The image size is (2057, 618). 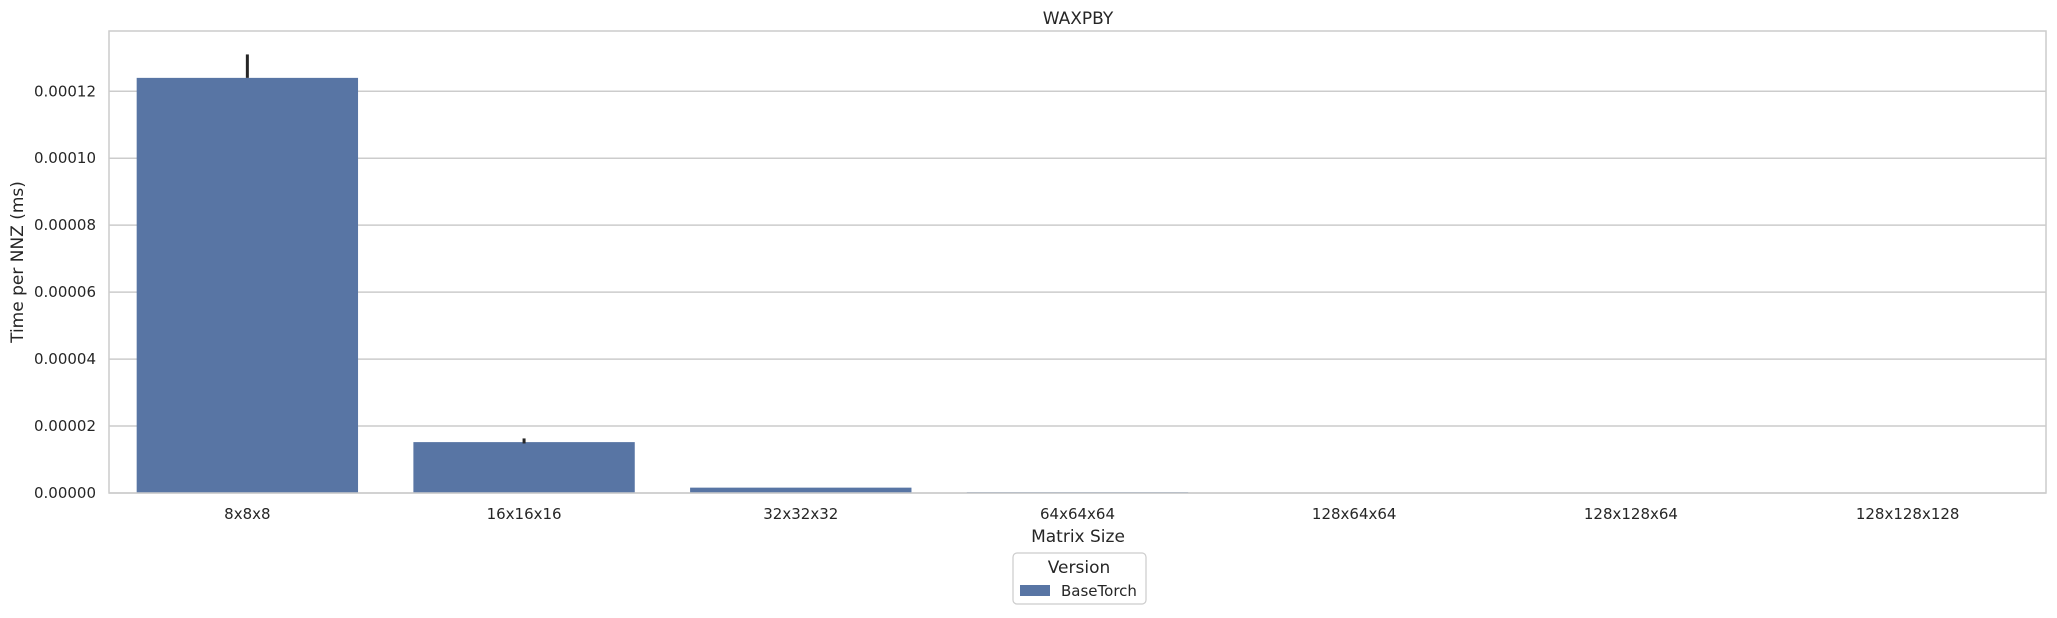 What do you see at coordinates (1099, 591) in the screenshot?
I see `legend-label-basetorch: BaseTorch` at bounding box center [1099, 591].